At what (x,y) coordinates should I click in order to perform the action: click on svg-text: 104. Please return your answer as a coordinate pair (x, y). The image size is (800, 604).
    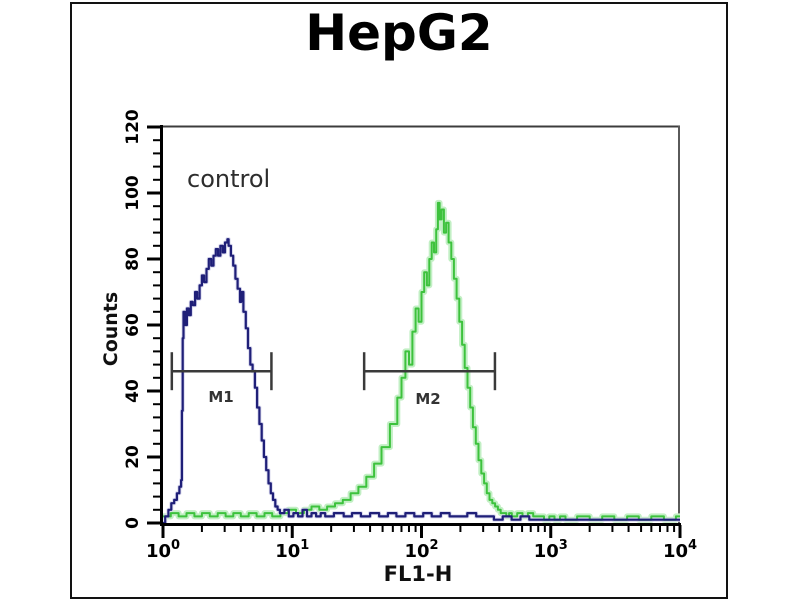
    Looking at the image, I should click on (680, 550).